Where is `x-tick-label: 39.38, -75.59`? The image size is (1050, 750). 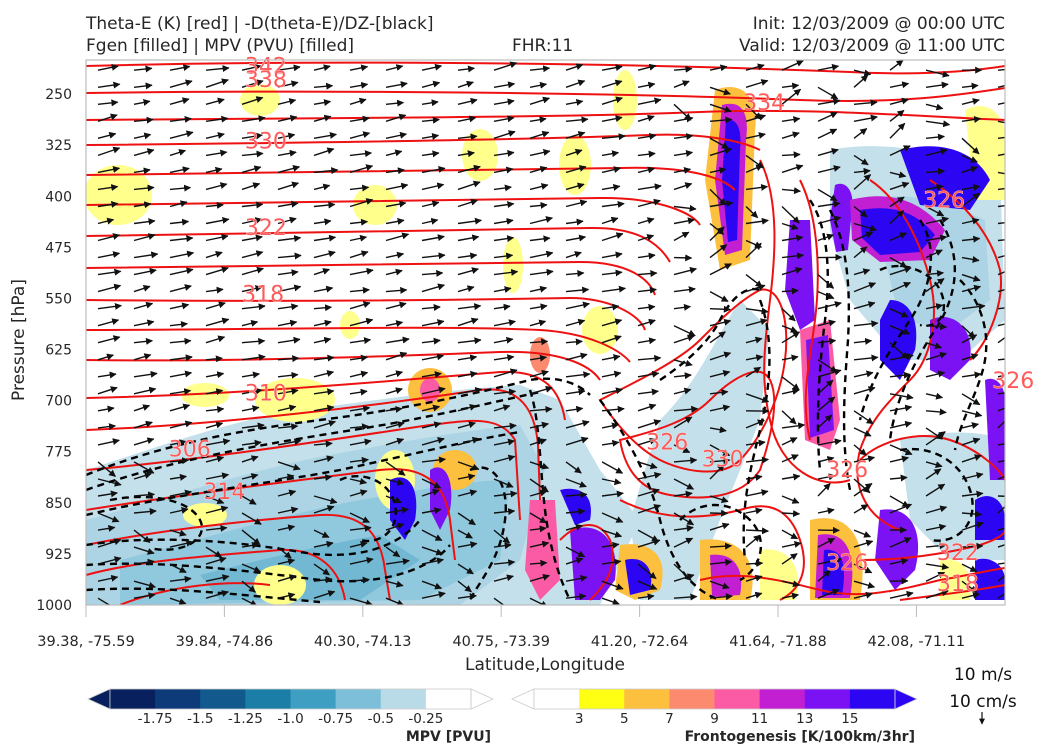
x-tick-label: 39.38, -75.59 is located at coordinates (85, 642).